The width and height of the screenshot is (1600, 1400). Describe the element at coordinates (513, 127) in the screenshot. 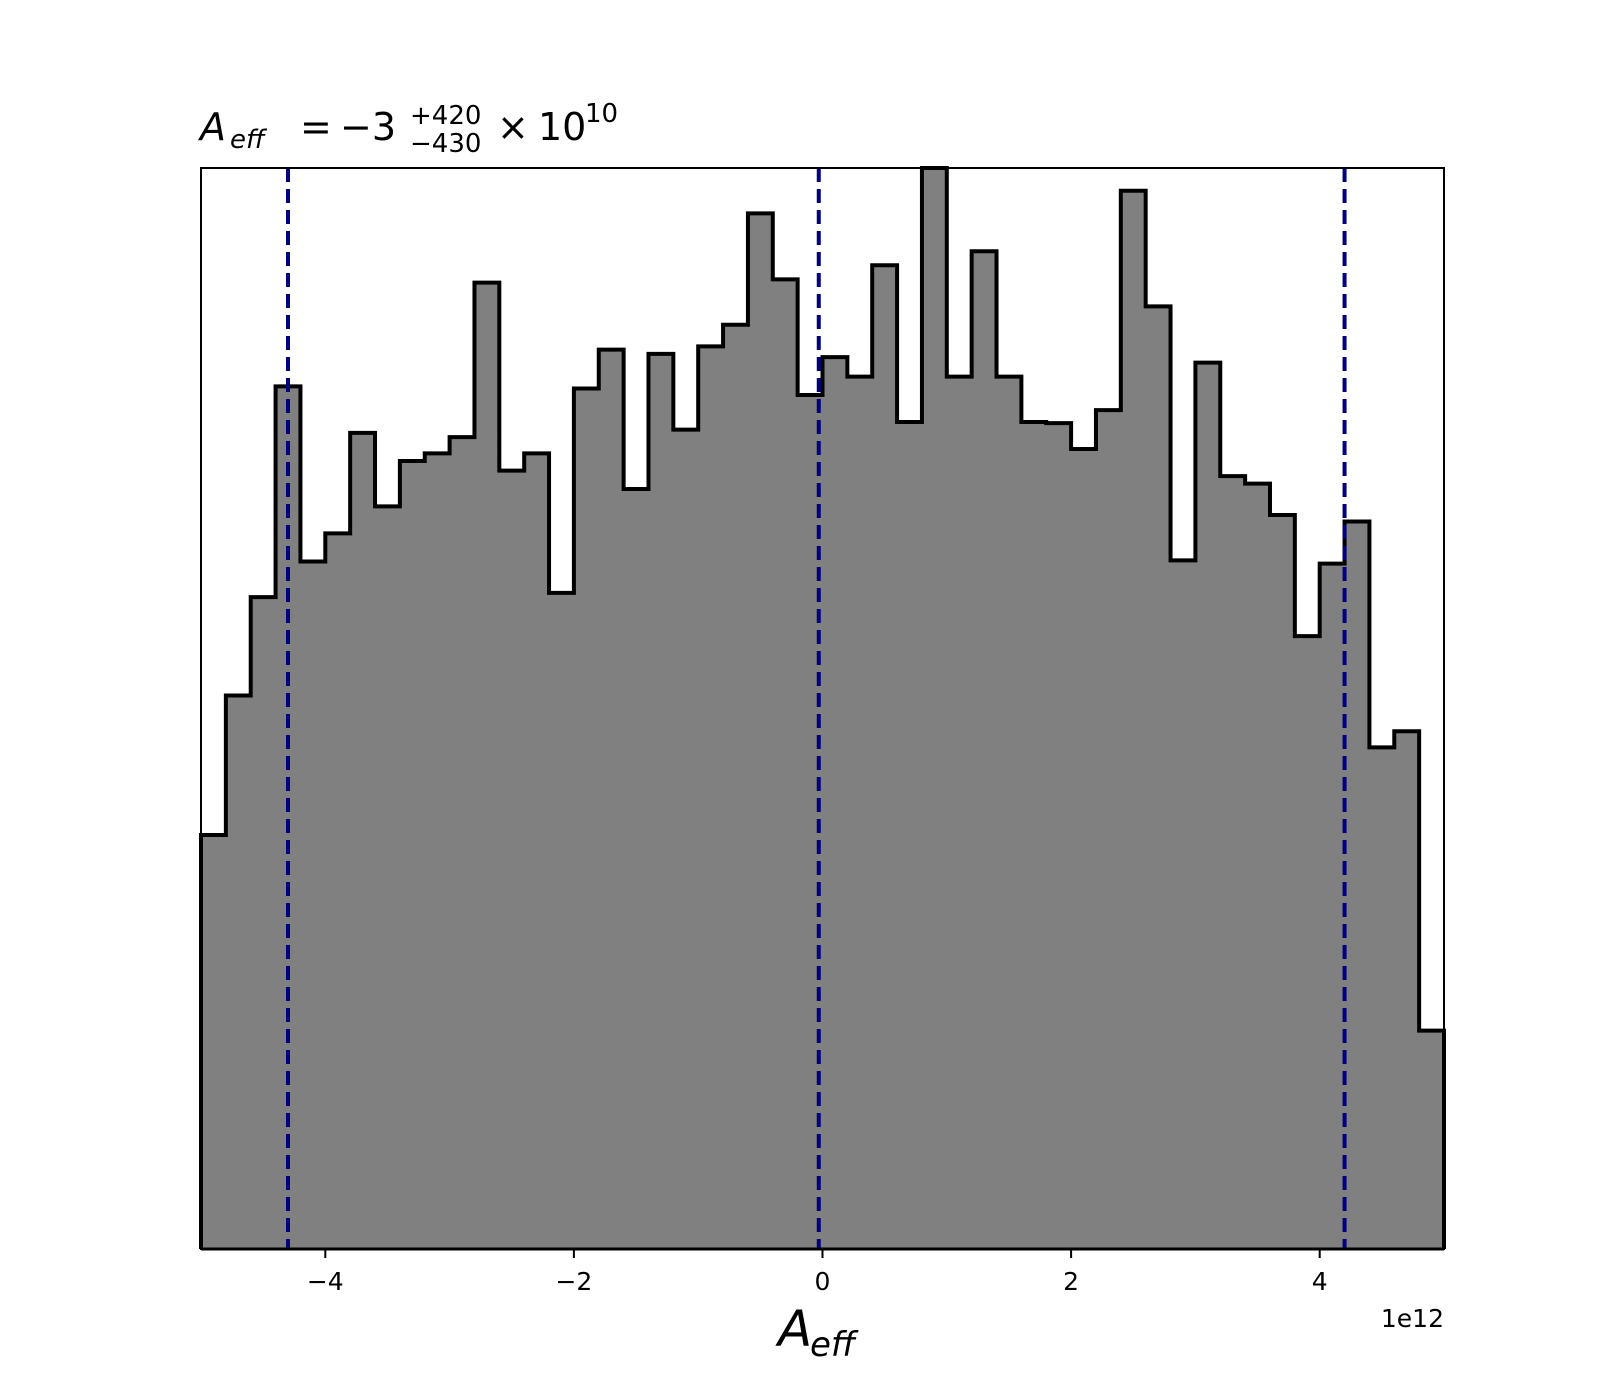

I see `title-times: ×` at that location.